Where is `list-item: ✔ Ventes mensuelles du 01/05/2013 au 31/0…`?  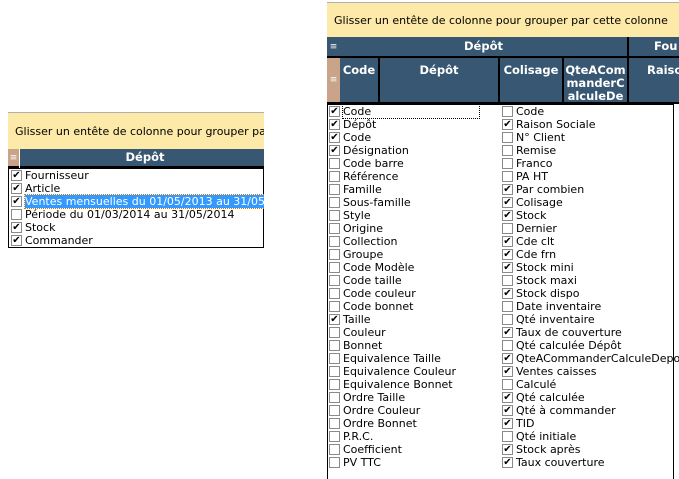 list-item: ✔ Ventes mensuelles du 01/05/2013 au 31/0… is located at coordinates (137, 201).